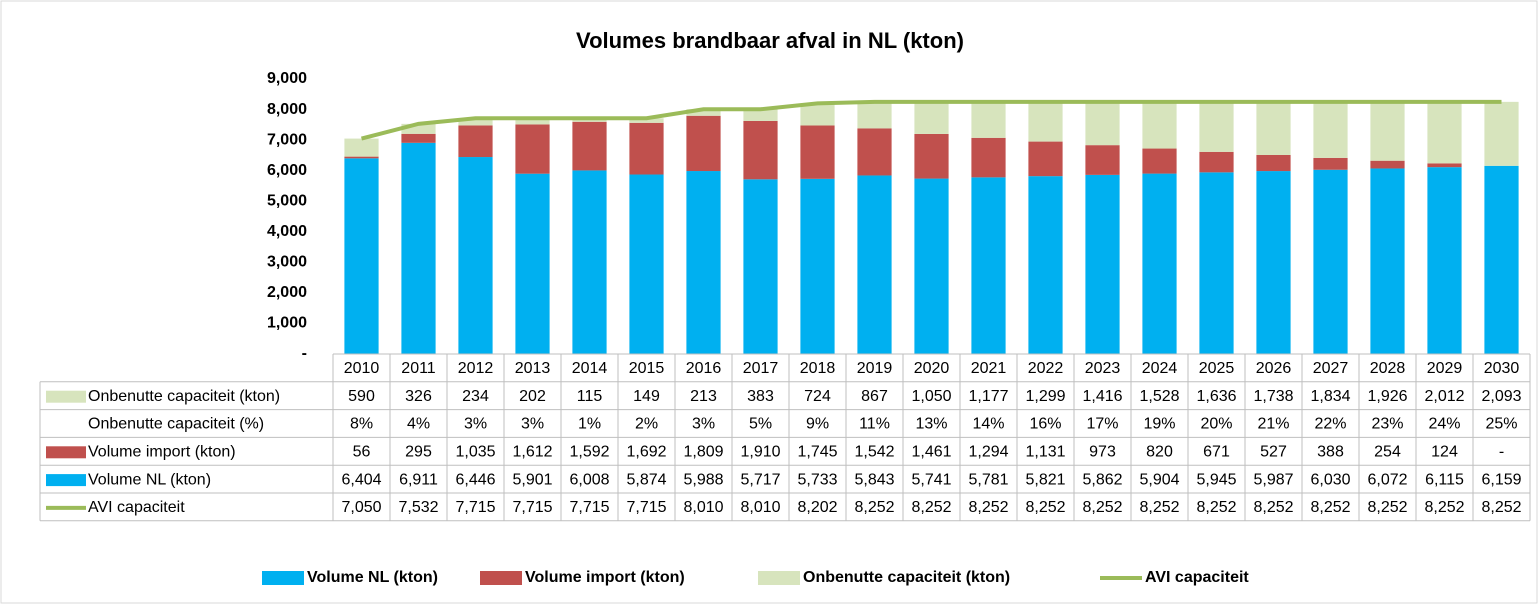 This screenshot has height=605, width=1539. I want to click on table-cell: 2,093, so click(1501, 396).